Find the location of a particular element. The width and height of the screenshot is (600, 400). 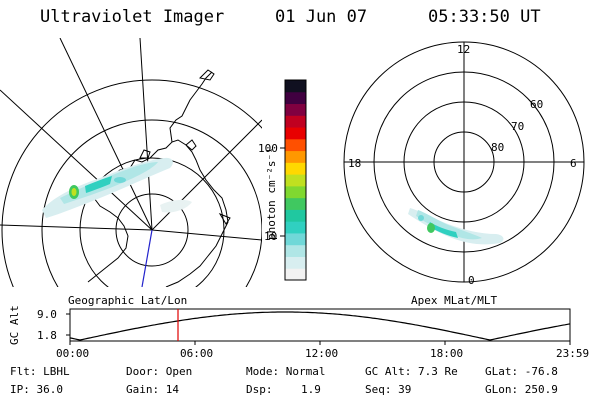

altitude-timeline is located at coordinates (318, 326).